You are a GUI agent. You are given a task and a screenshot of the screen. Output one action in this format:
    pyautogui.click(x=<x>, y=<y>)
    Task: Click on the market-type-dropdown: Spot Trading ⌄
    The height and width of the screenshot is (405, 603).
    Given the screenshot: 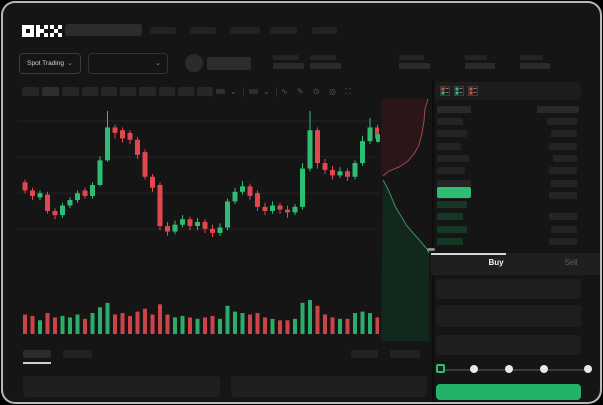 What is the action you would take?
    pyautogui.click(x=50, y=63)
    